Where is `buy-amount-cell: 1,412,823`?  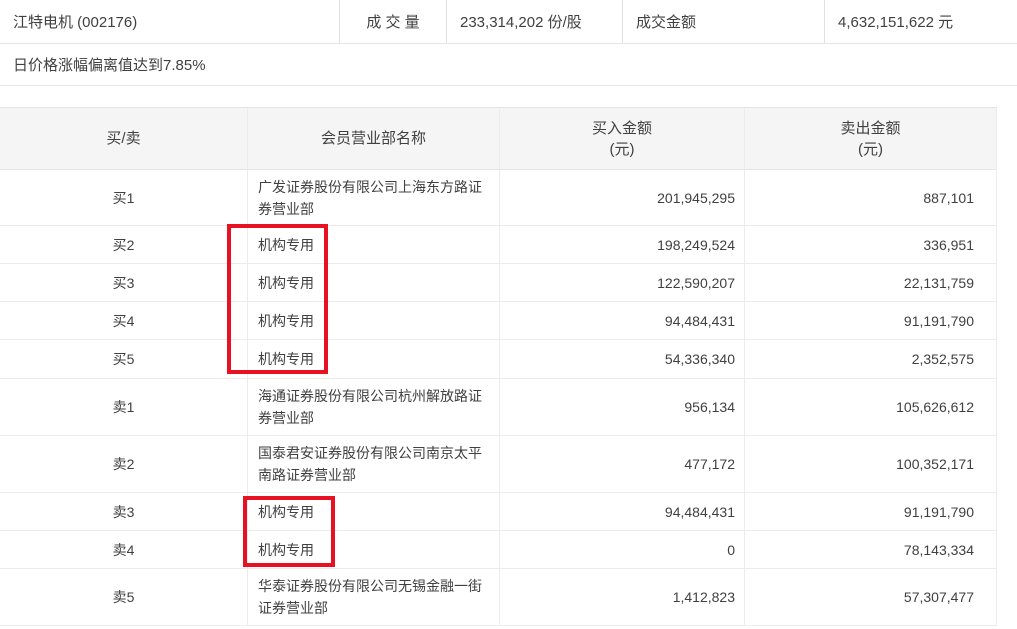
buy-amount-cell: 1,412,823 is located at coordinates (622, 597).